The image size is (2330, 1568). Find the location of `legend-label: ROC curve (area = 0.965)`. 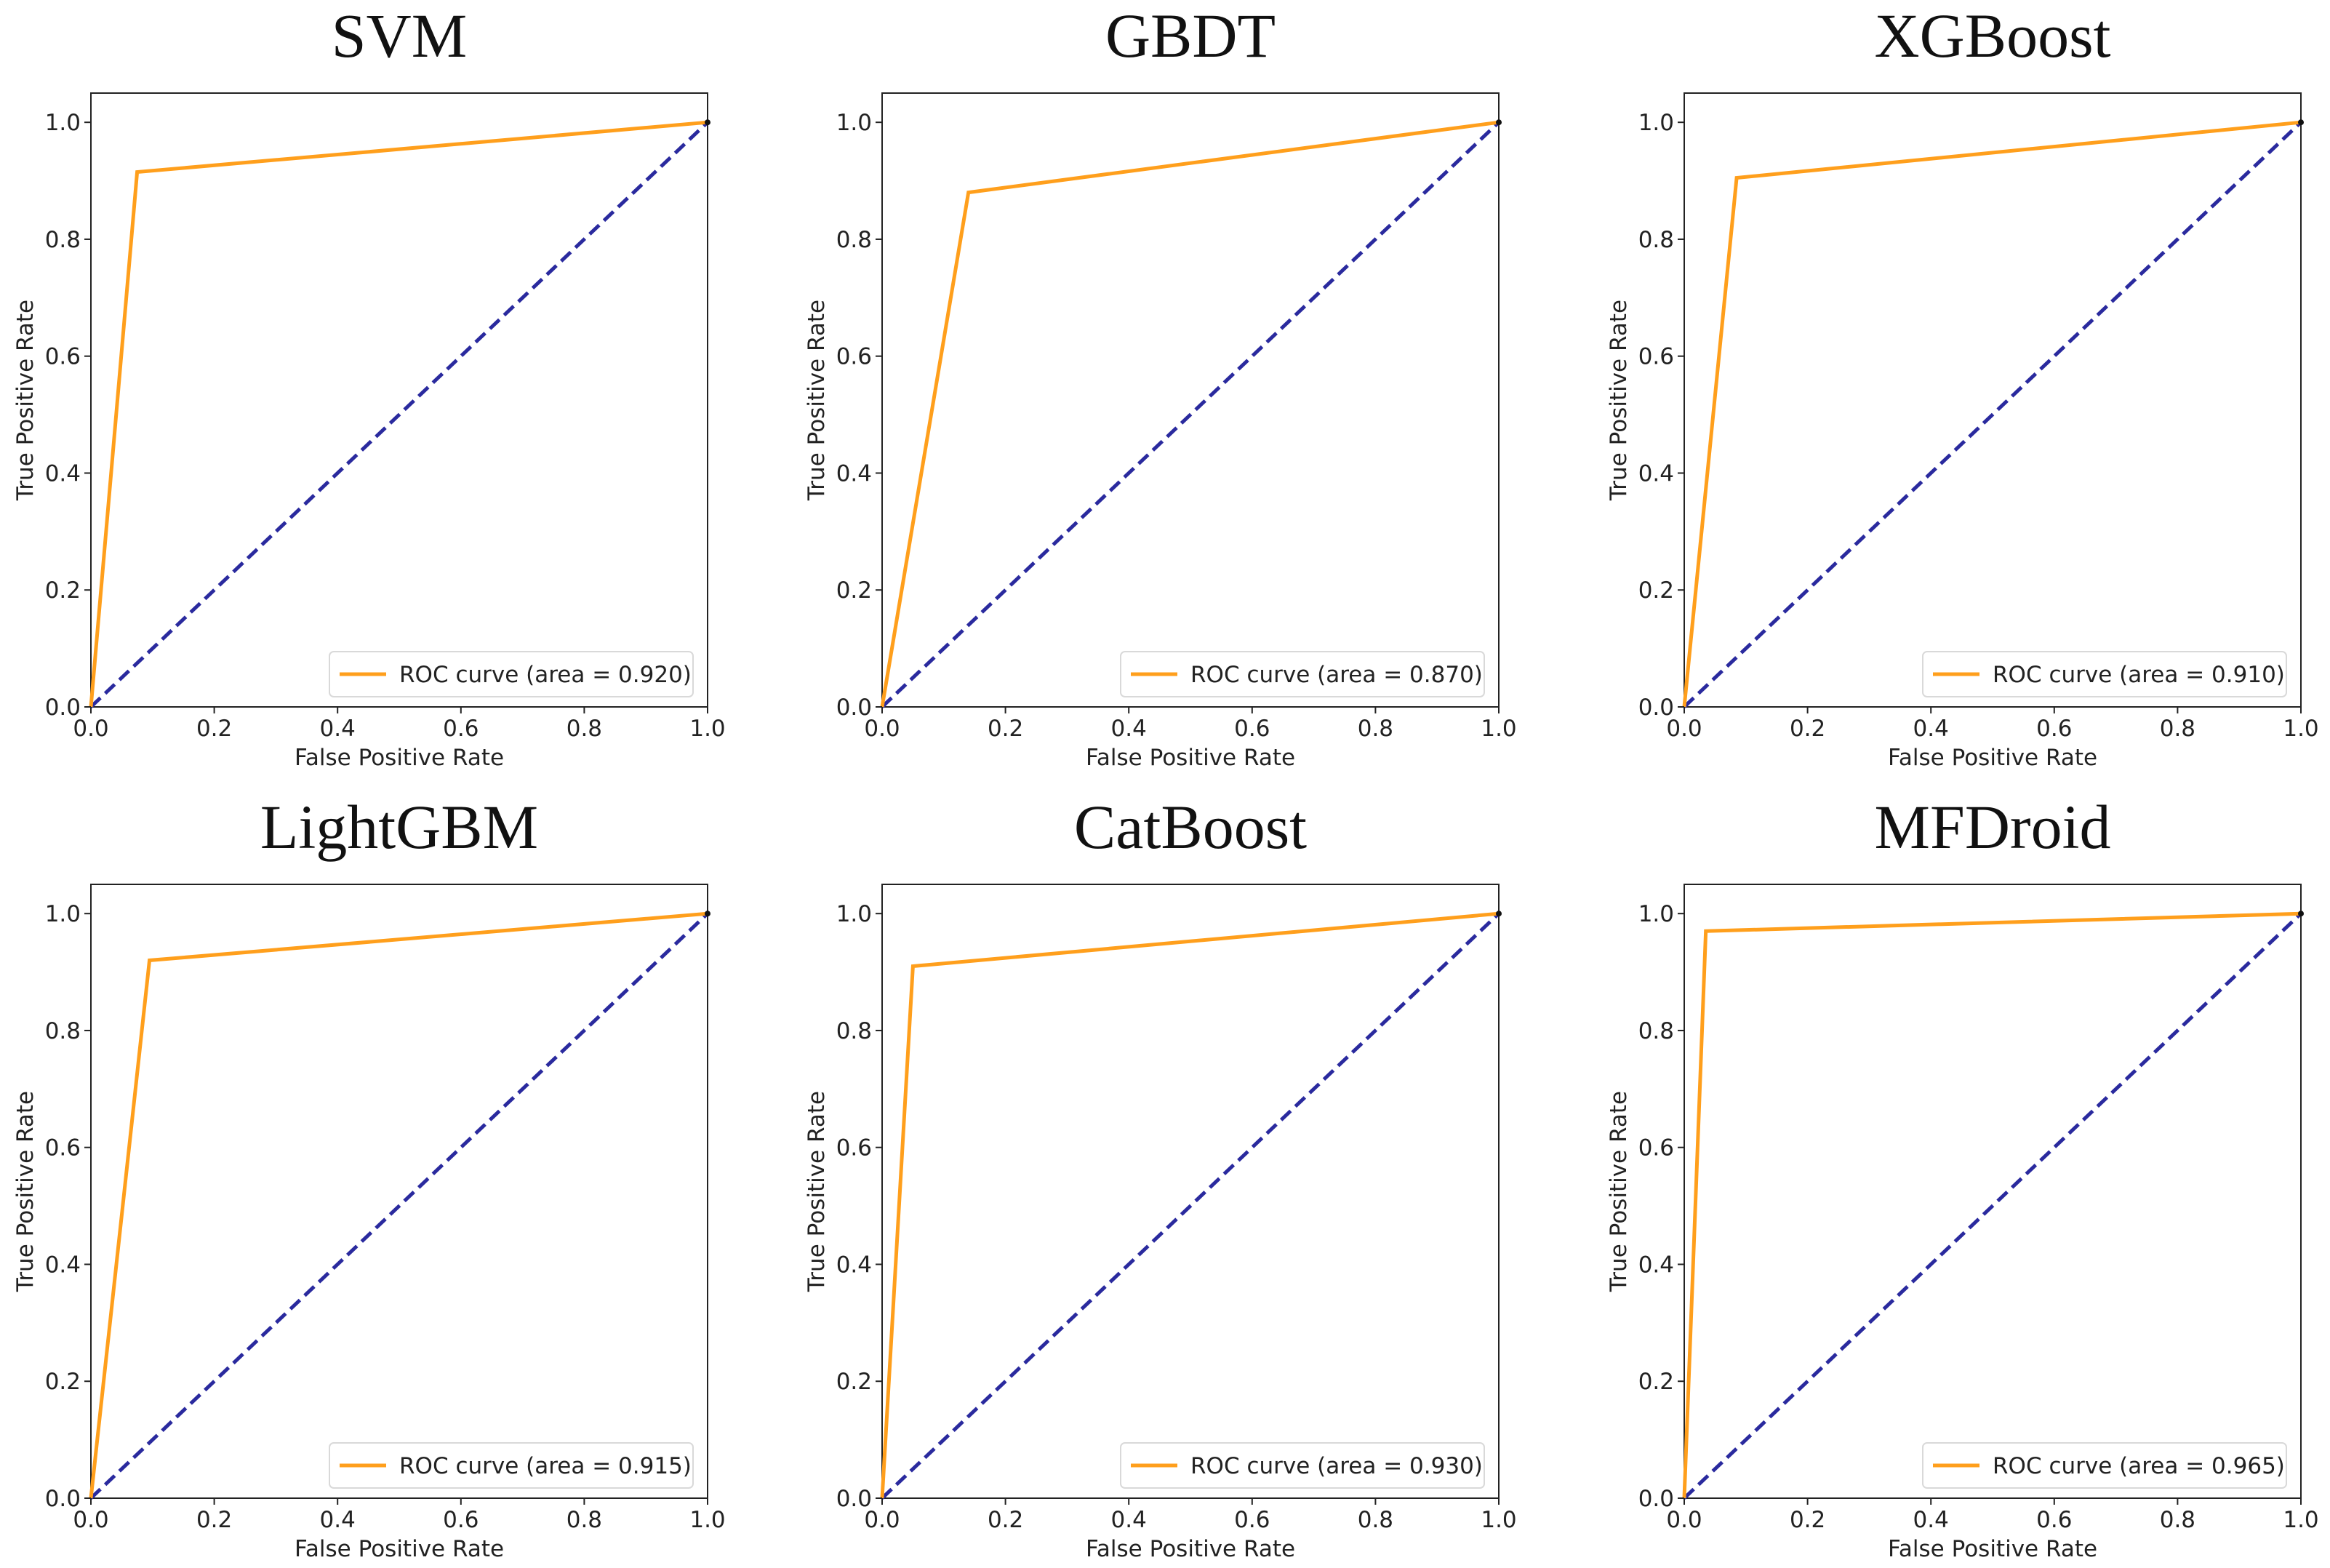

legend-label: ROC curve (area = 0.965) is located at coordinates (2139, 1466).